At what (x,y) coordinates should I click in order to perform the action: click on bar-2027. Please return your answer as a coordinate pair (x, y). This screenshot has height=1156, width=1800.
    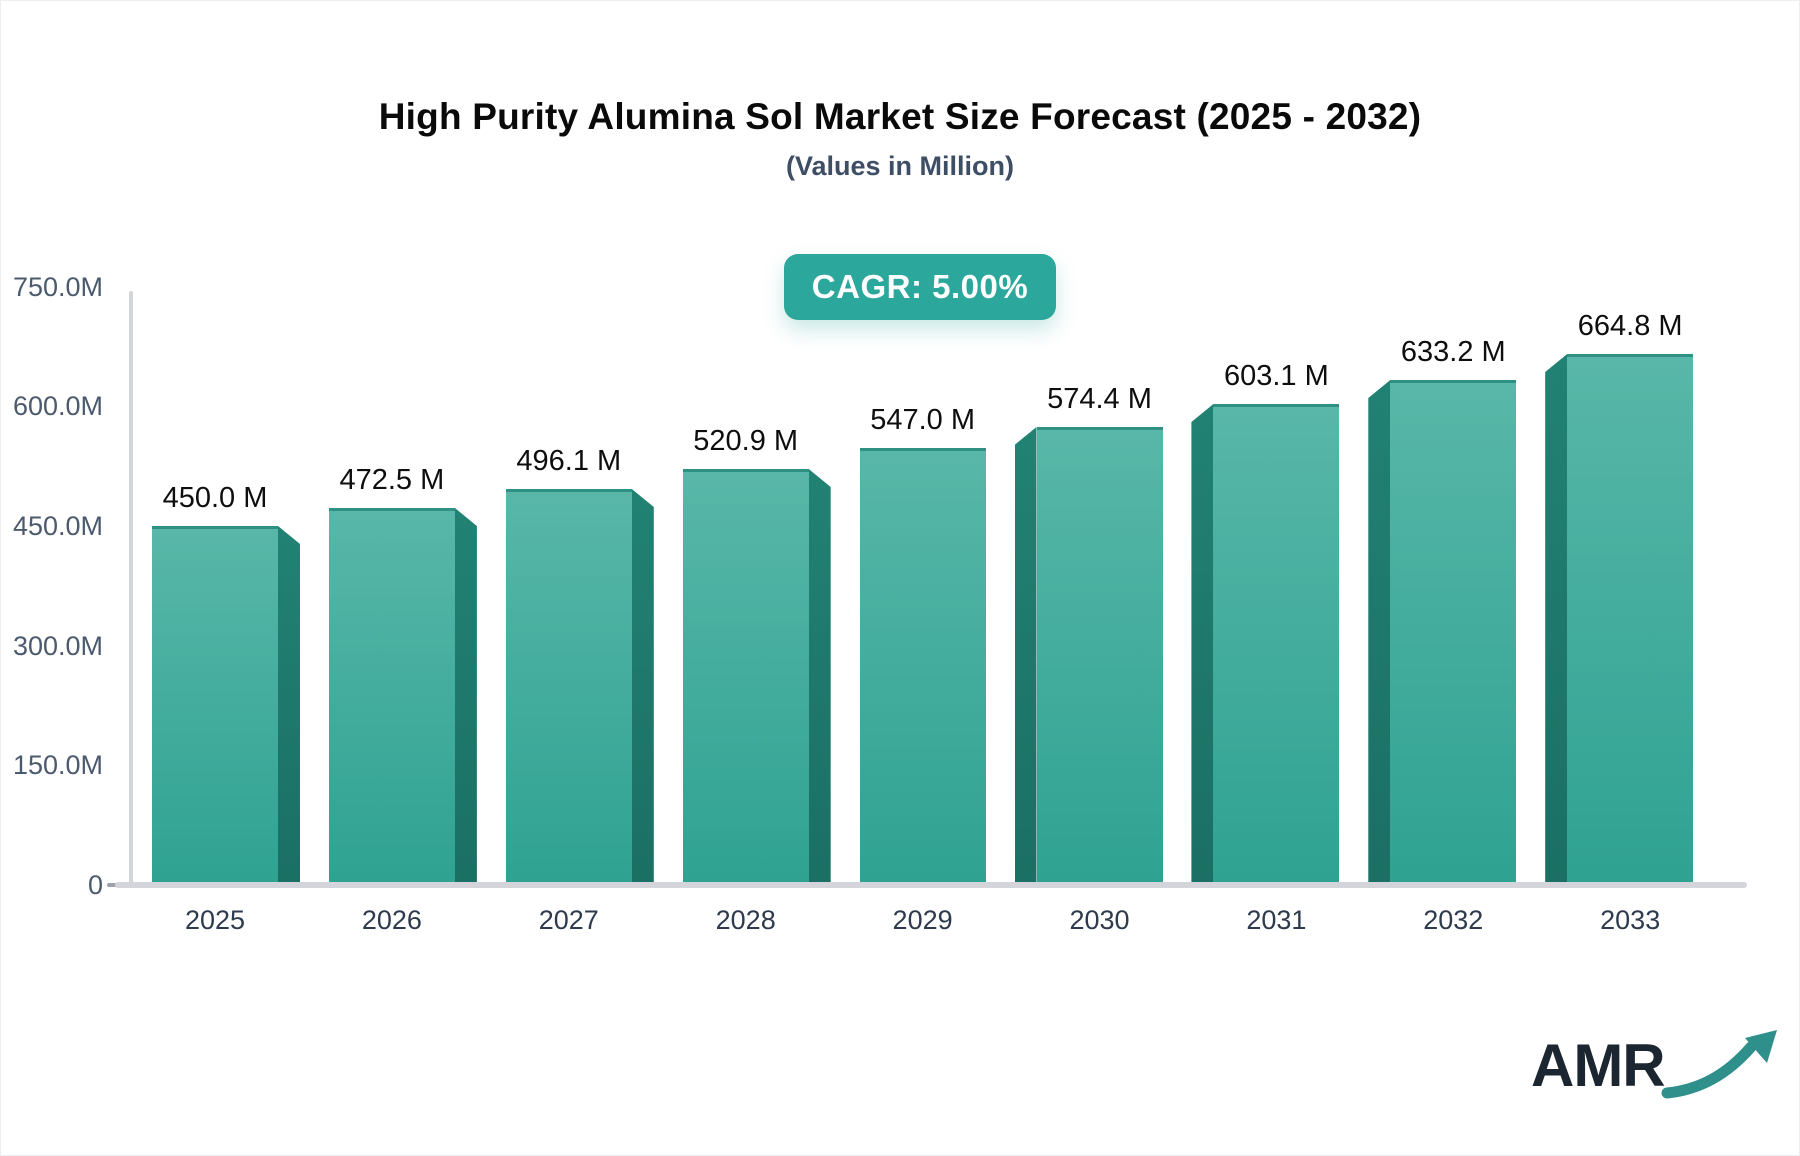
    Looking at the image, I should click on (568, 687).